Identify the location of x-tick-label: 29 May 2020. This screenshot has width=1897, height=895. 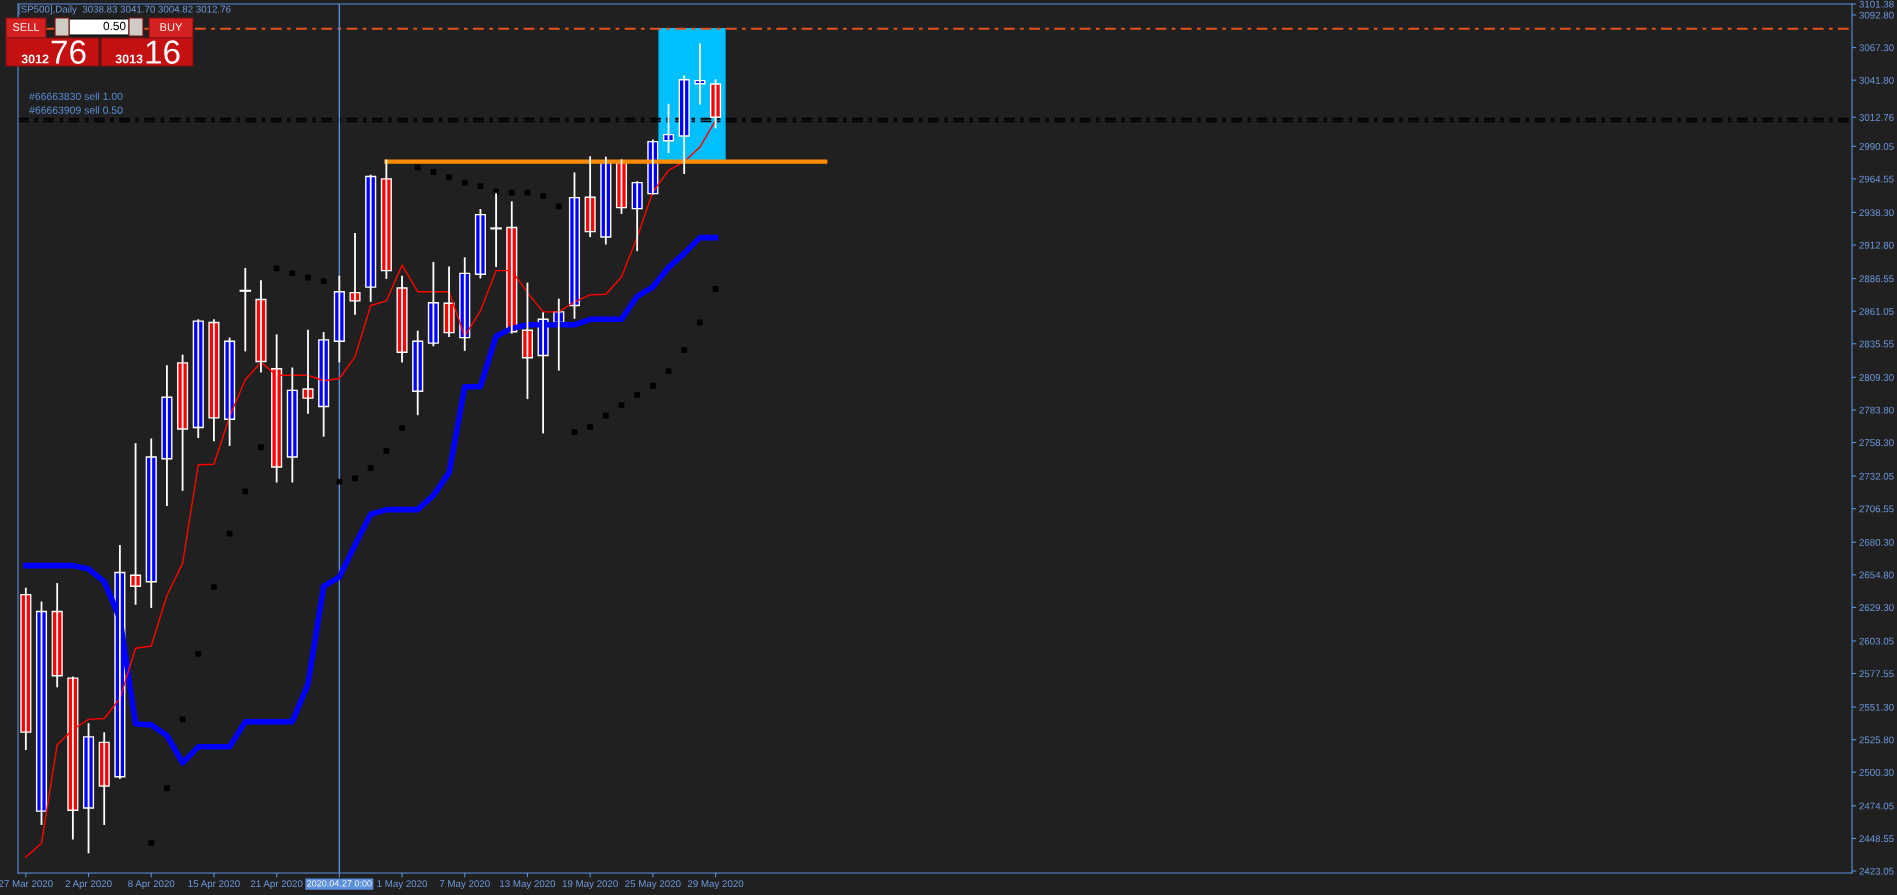
(715, 885).